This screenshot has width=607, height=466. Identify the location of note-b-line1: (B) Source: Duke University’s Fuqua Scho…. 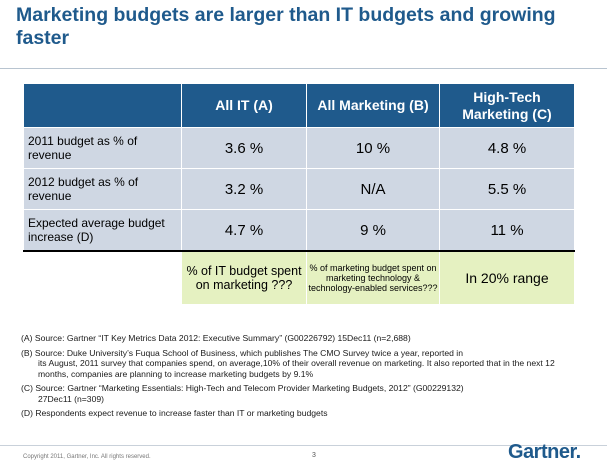
(242, 352).